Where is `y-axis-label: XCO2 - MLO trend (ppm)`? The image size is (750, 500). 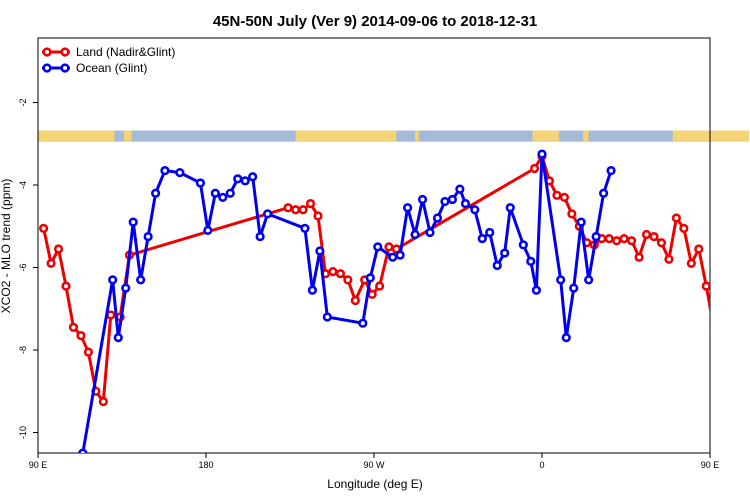 y-axis-label: XCO2 - MLO trend (ppm) is located at coordinates (6, 246).